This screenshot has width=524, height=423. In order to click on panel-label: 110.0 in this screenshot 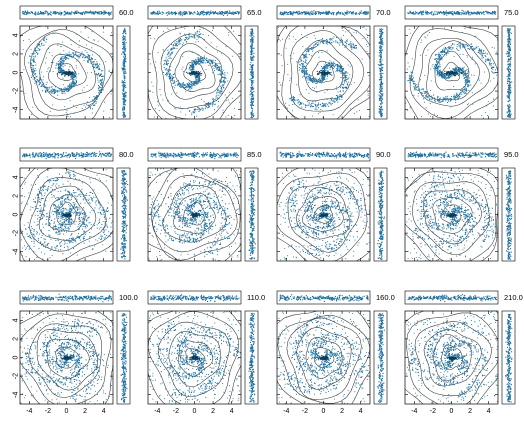, I will do `click(256, 297)`.